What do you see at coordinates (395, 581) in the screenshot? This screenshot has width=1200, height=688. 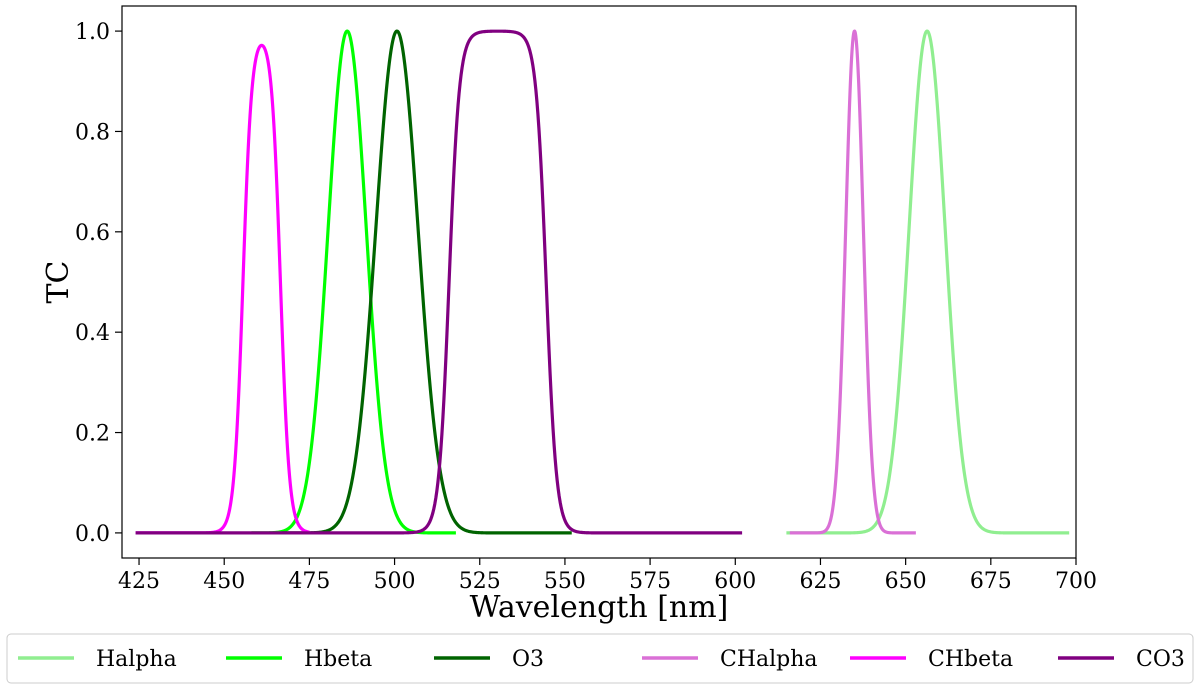 I see `x-tick-label: 500` at bounding box center [395, 581].